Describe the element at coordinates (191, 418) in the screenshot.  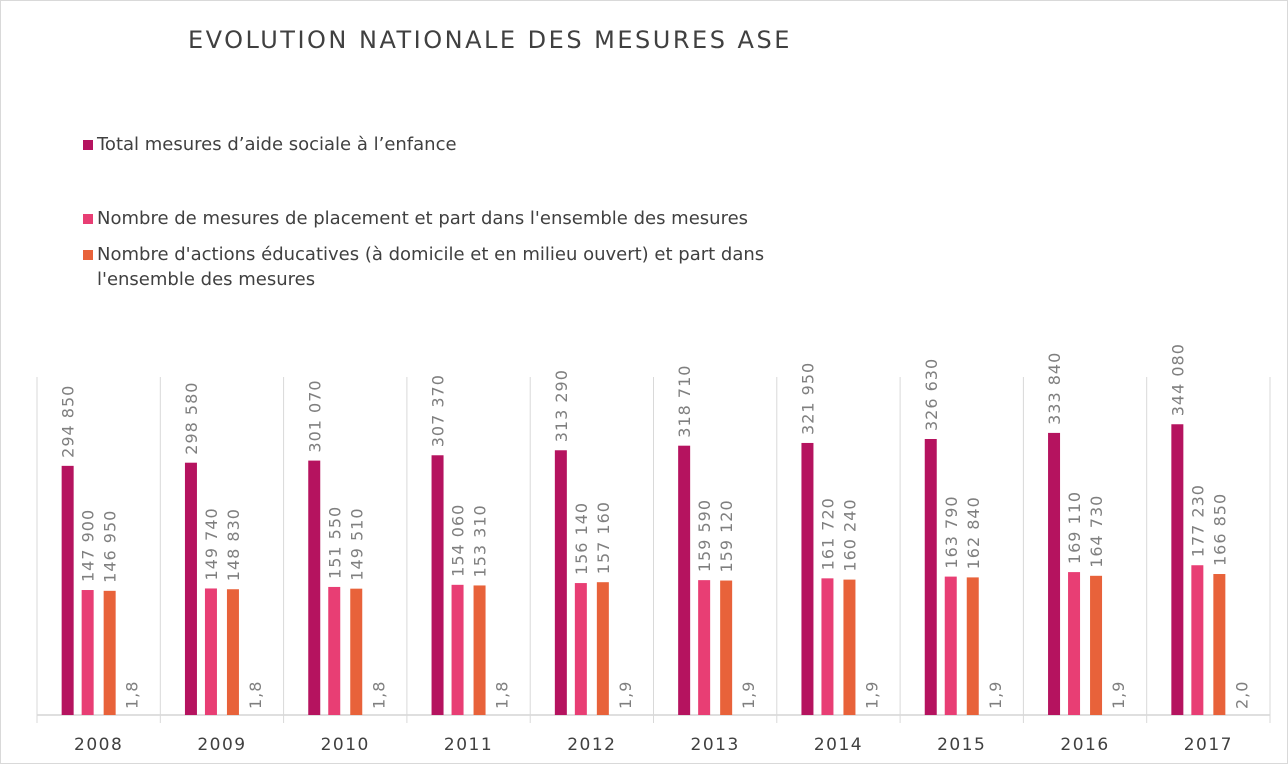
I see `data-label: 298 580` at that location.